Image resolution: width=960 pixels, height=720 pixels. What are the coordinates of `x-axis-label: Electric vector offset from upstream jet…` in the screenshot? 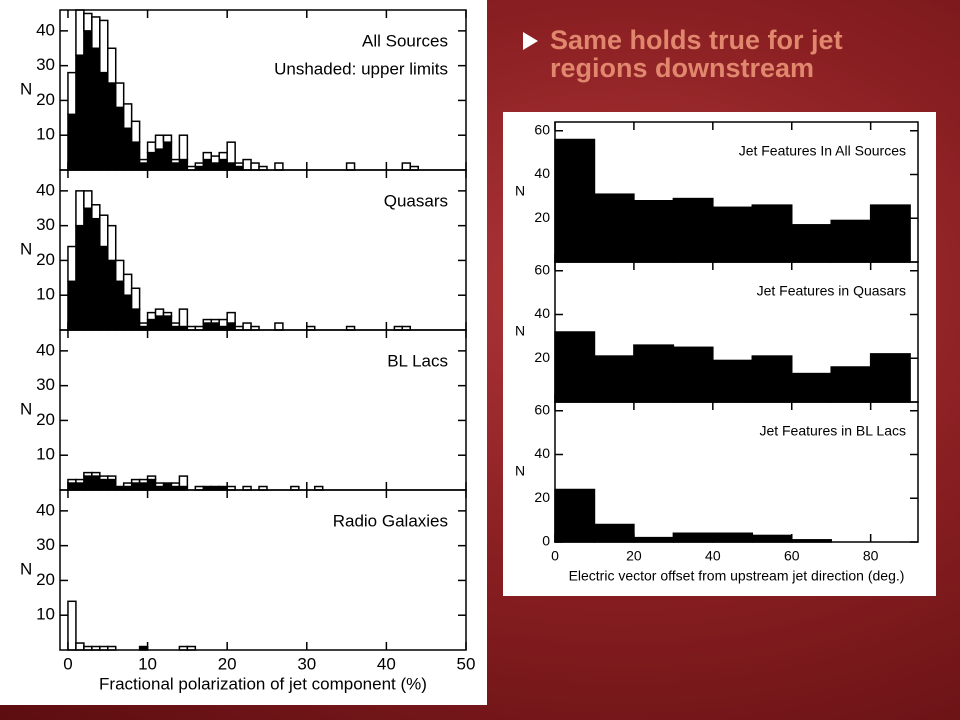 It's located at (737, 576).